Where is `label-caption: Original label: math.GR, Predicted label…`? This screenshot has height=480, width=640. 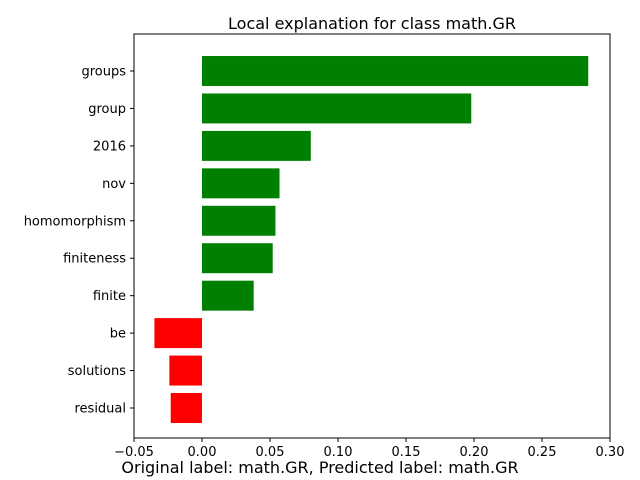 label-caption: Original label: math.GR, Predicted label… is located at coordinates (320, 467).